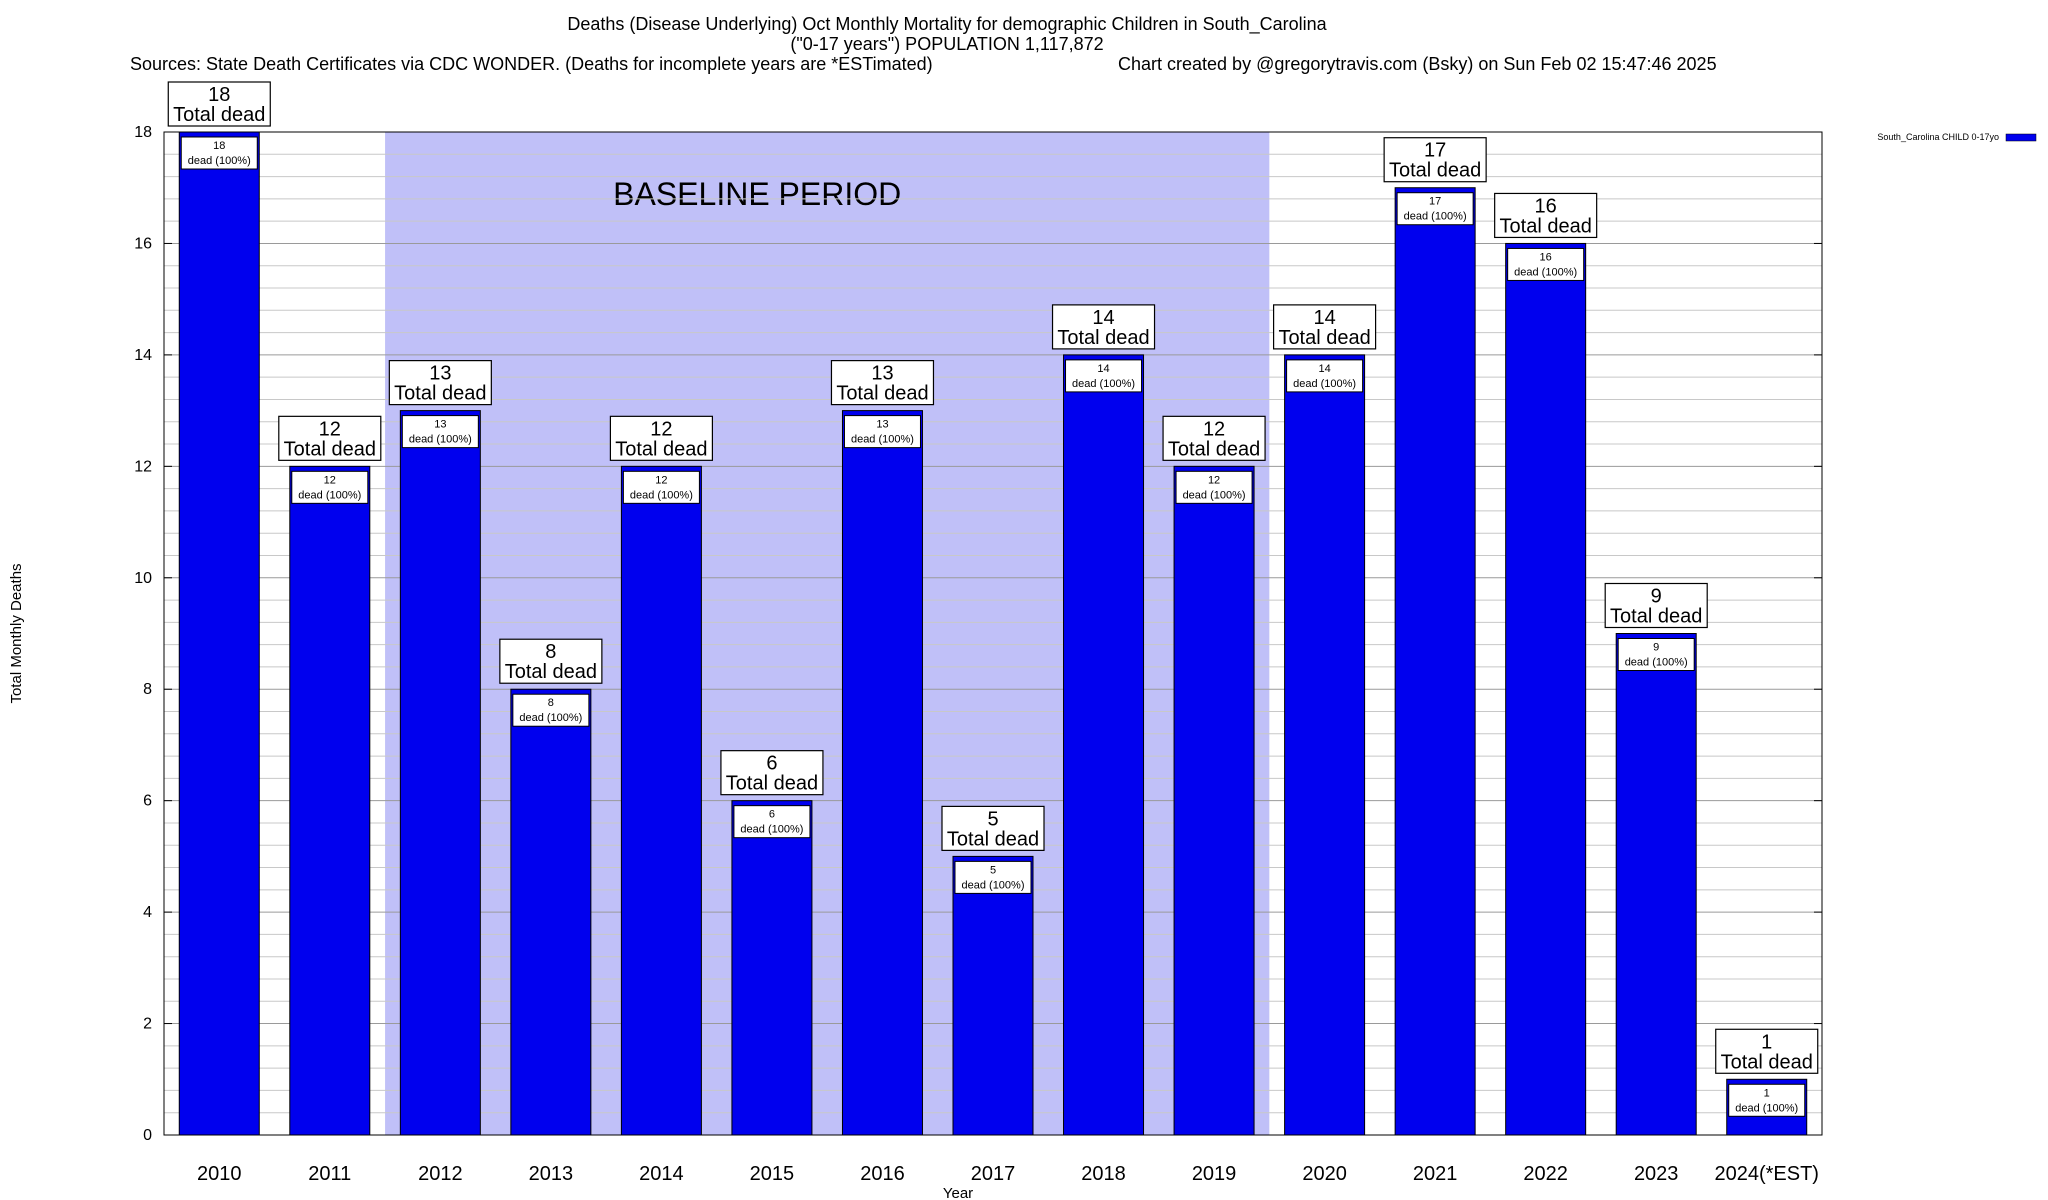 The width and height of the screenshot is (2048, 1200). What do you see at coordinates (1435, 202) in the screenshot?
I see `bar-inner-label-value: 17` at bounding box center [1435, 202].